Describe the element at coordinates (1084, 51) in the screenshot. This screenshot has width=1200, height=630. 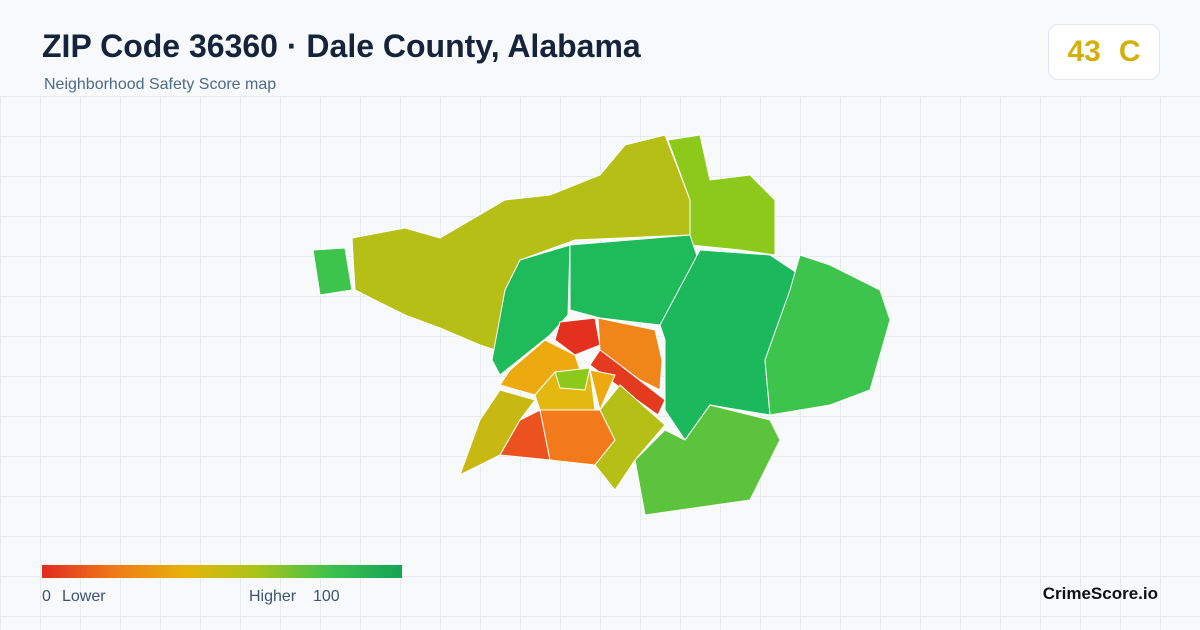
I see `score: 43` at that location.